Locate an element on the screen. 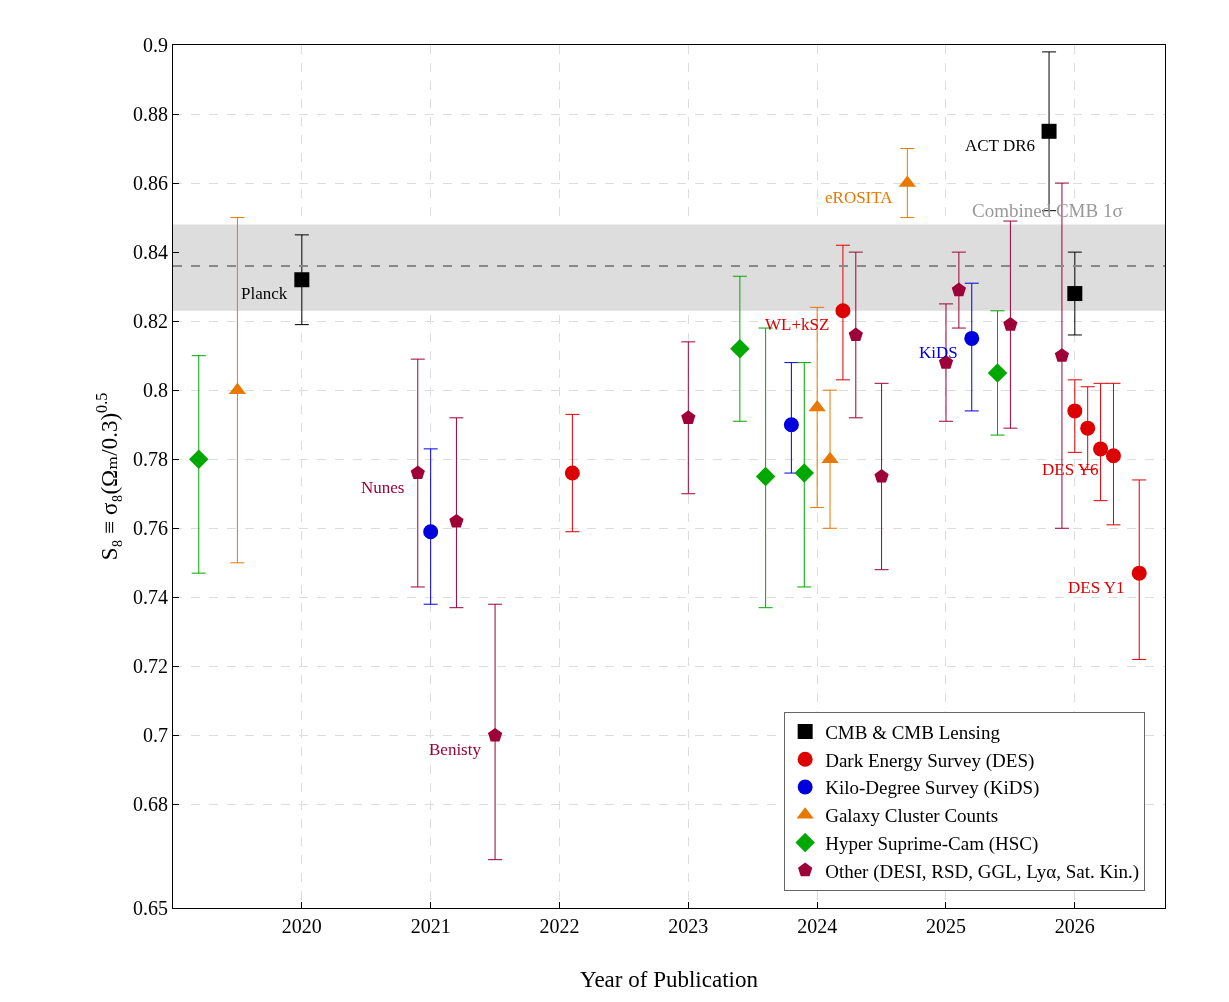 Image resolution: width=1229 pixels, height=1002 pixels. annotation: DES Y1 is located at coordinates (1096, 587).